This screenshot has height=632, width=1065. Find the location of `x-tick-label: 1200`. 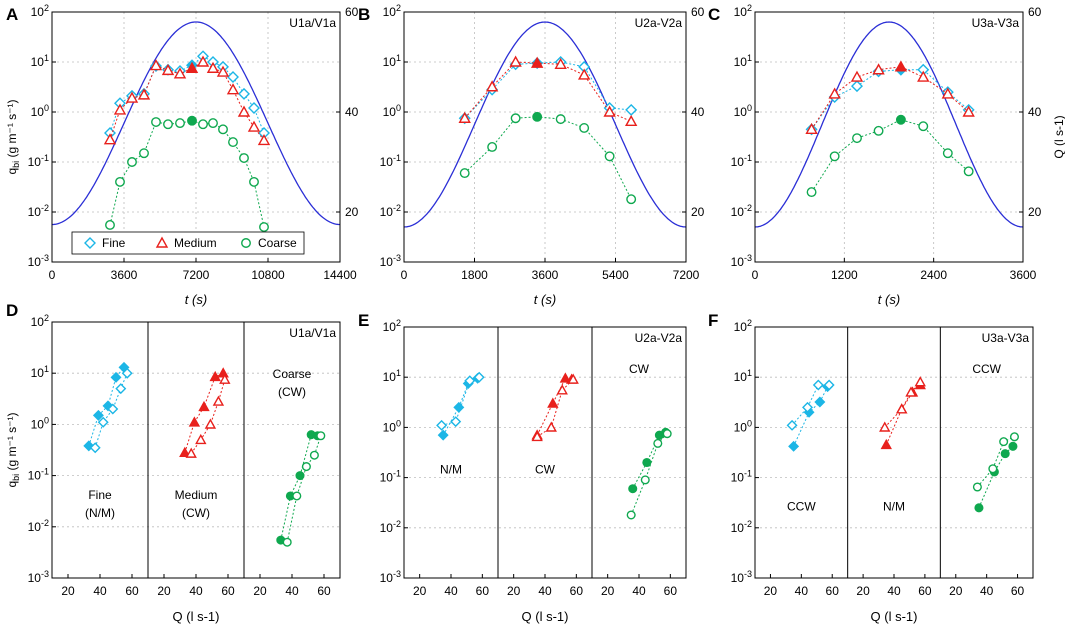

x-tick-label: 1200 is located at coordinates (844, 275).